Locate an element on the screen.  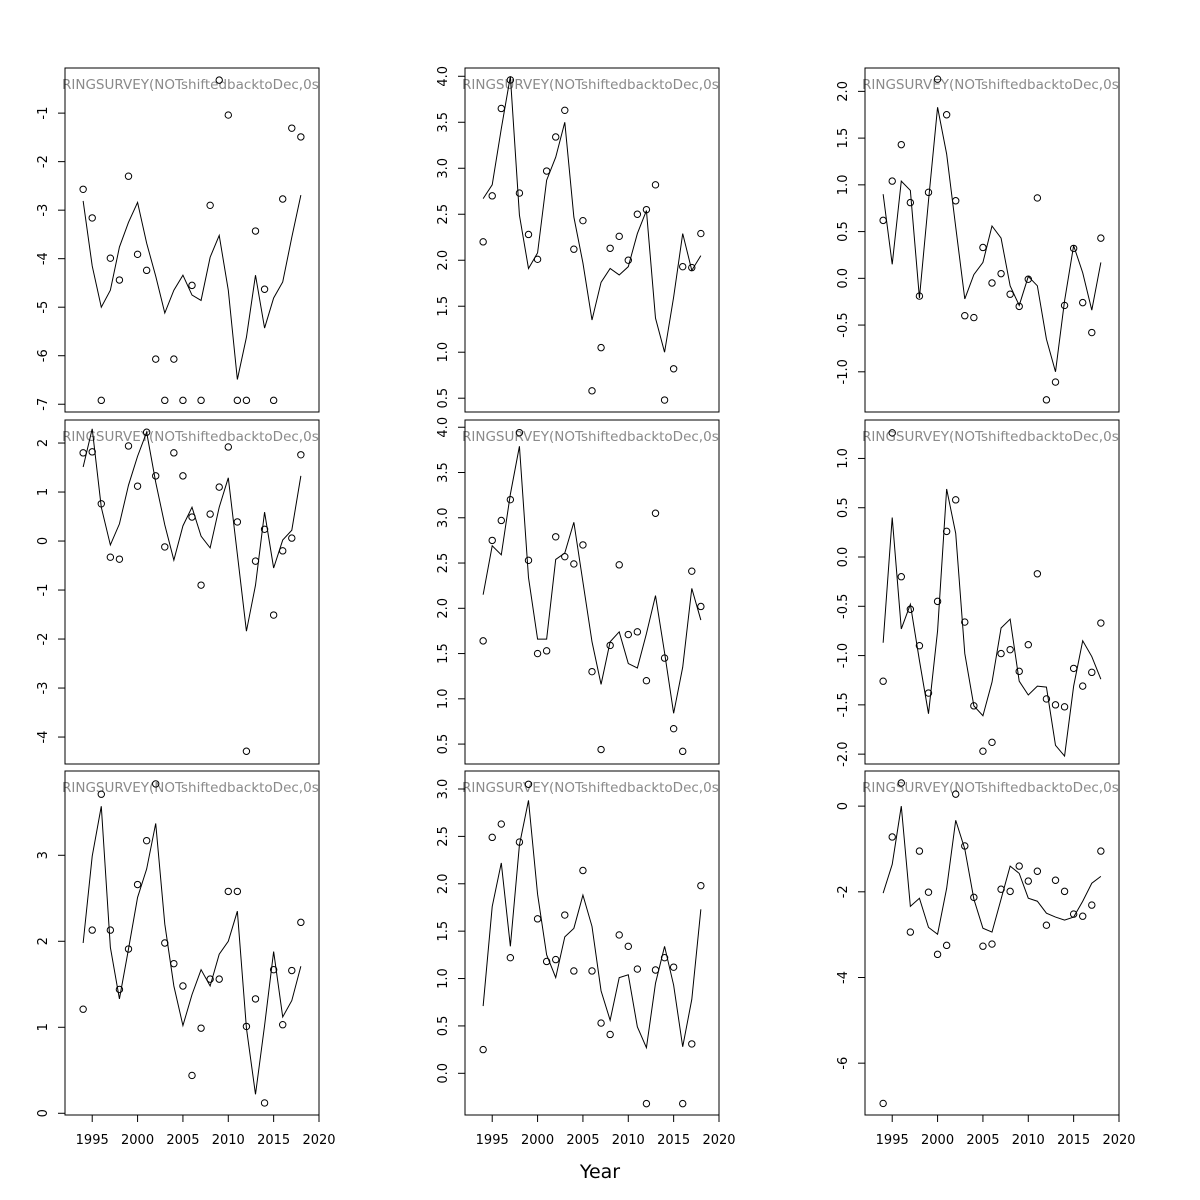
y-tick-label: -3 is located at coordinates (43, 210).